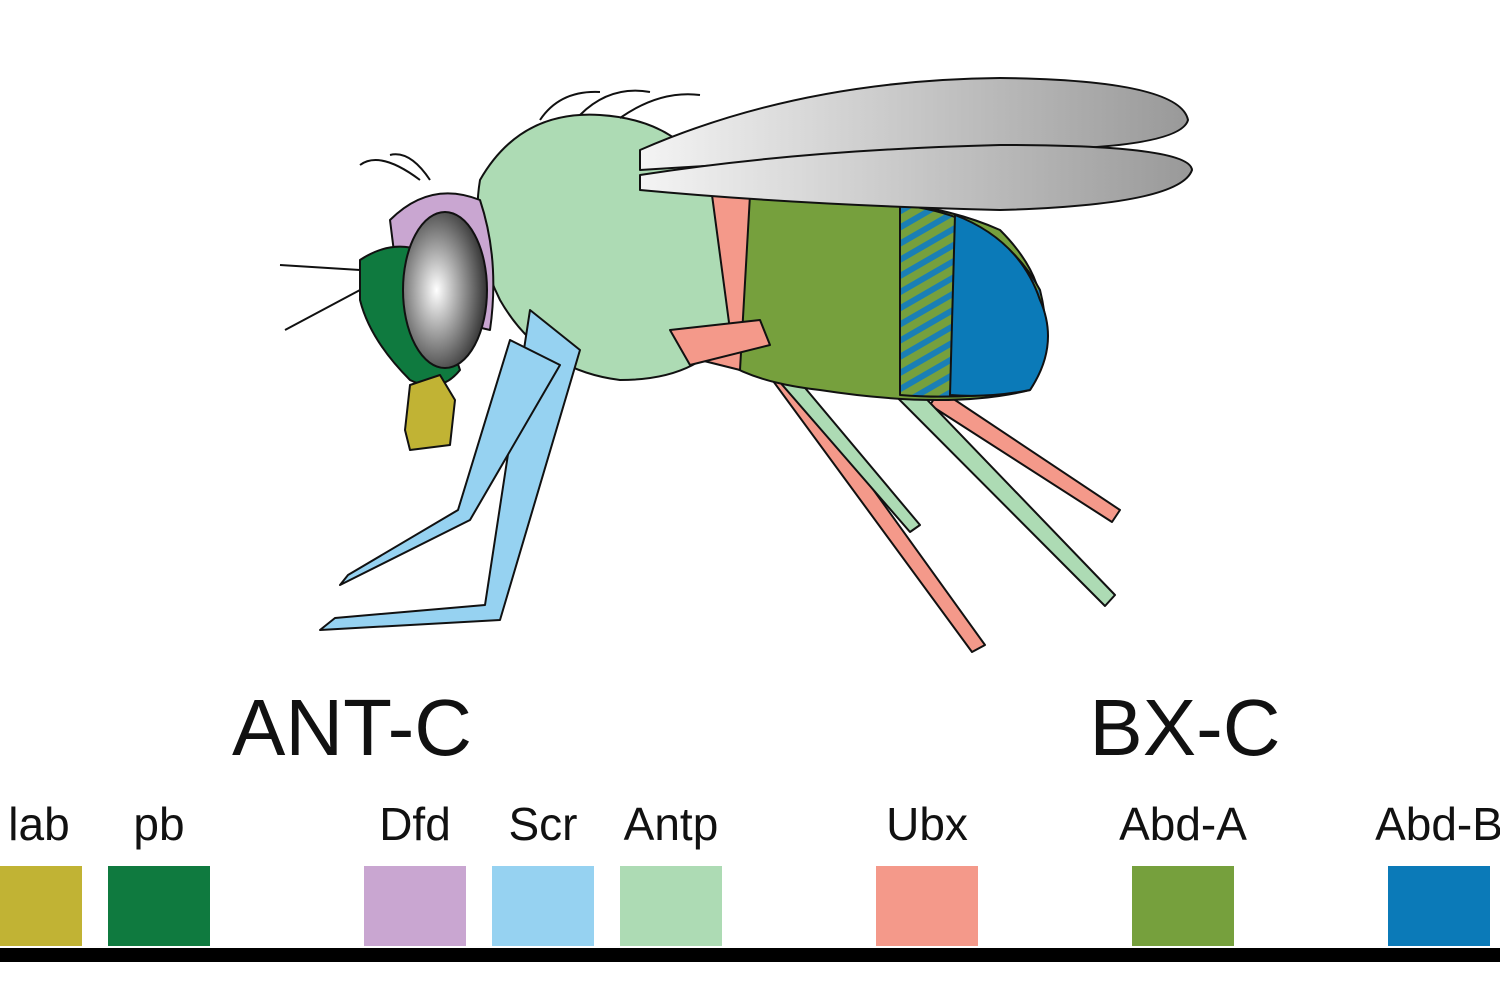  Describe the element at coordinates (1183, 824) in the screenshot. I see `gene-label: Abd-A` at that location.